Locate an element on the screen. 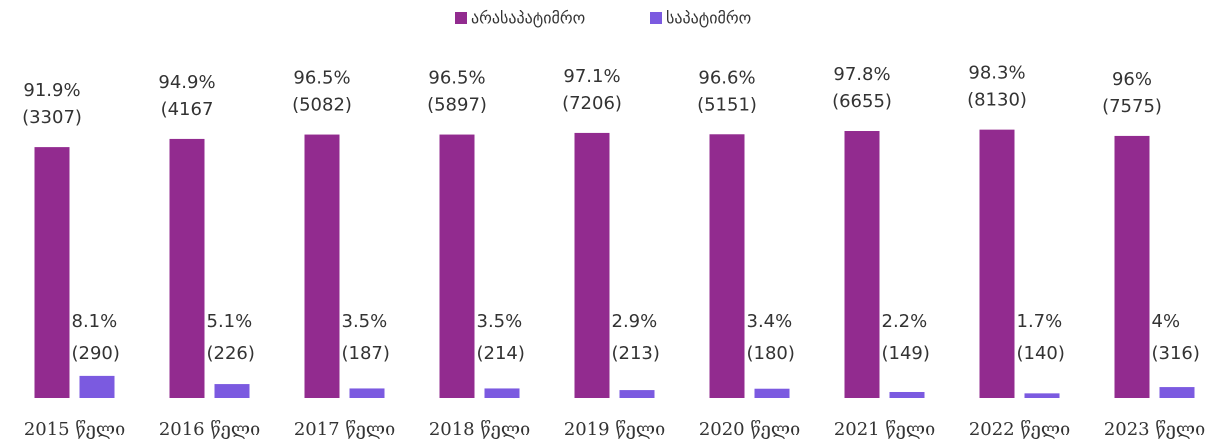 The width and height of the screenshot is (1221, 446). legend-label: არასაპატიმრო is located at coordinates (528, 18).